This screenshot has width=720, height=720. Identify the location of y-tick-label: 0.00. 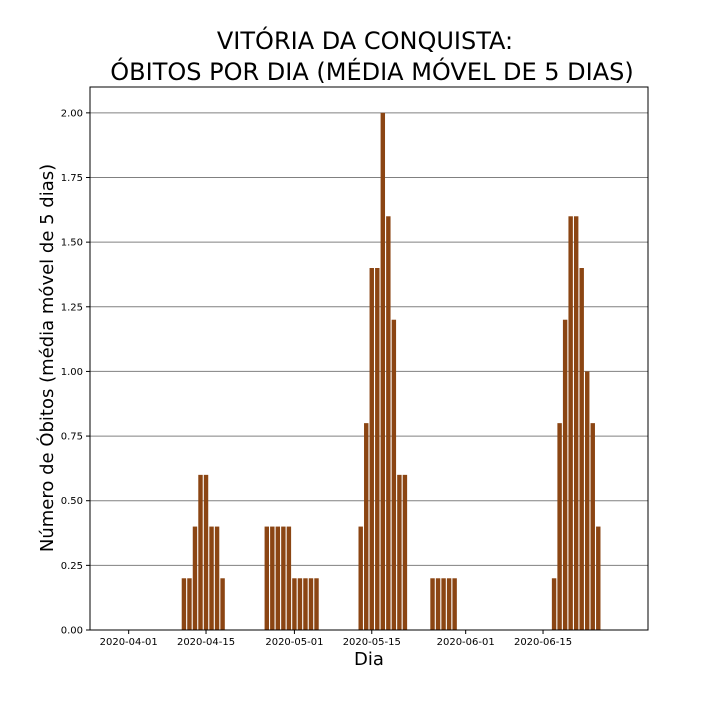
(72, 631).